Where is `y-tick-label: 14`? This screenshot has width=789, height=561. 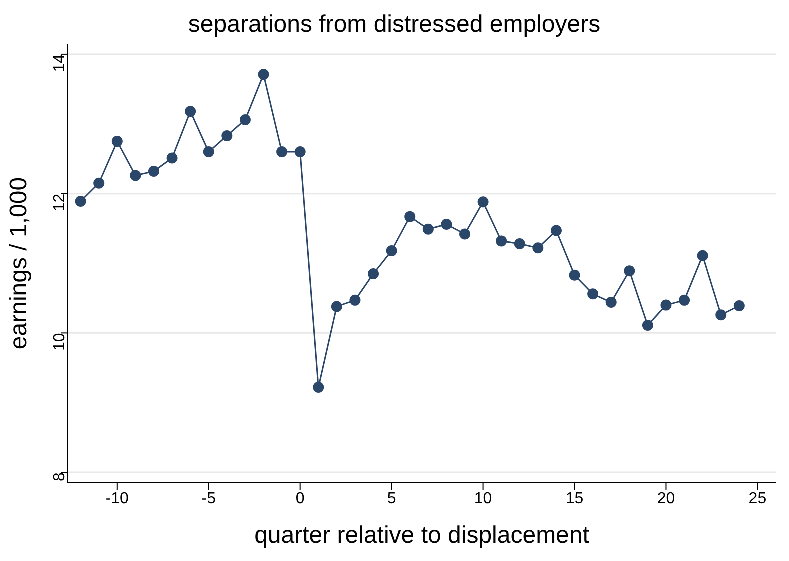
y-tick-label: 14 is located at coordinates (60, 63).